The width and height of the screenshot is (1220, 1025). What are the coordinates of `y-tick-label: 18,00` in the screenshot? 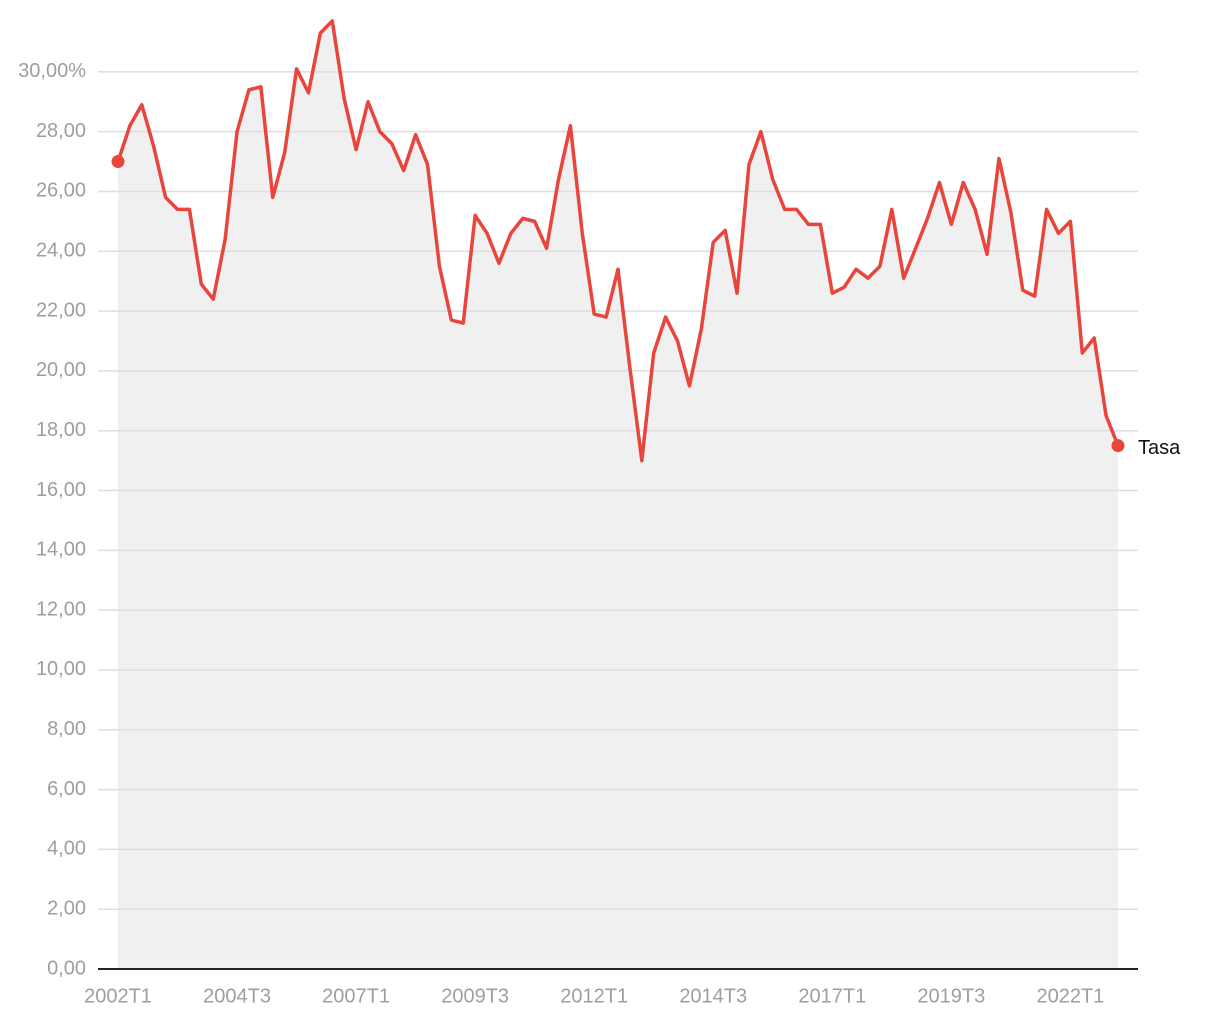 It's located at (61, 430).